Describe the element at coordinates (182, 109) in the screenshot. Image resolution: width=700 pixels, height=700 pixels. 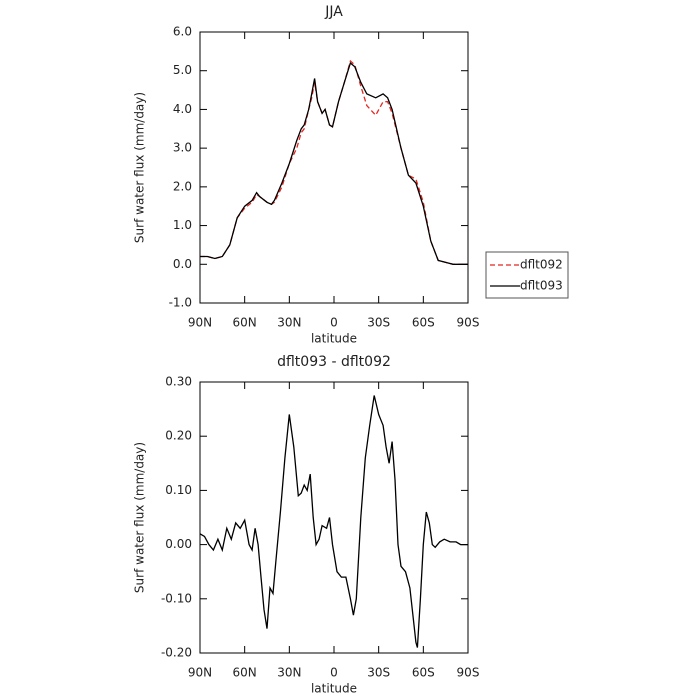
I see `y-tick-label: 4.0` at that location.